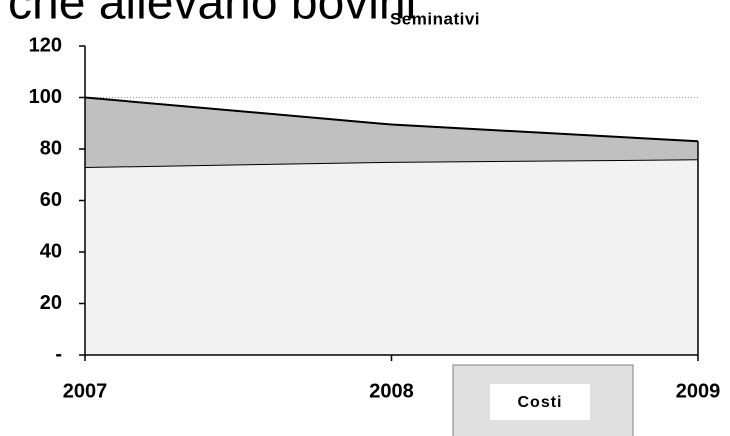 The height and width of the screenshot is (436, 730). Describe the element at coordinates (51, 251) in the screenshot. I see `y-tick-label: 40` at that location.